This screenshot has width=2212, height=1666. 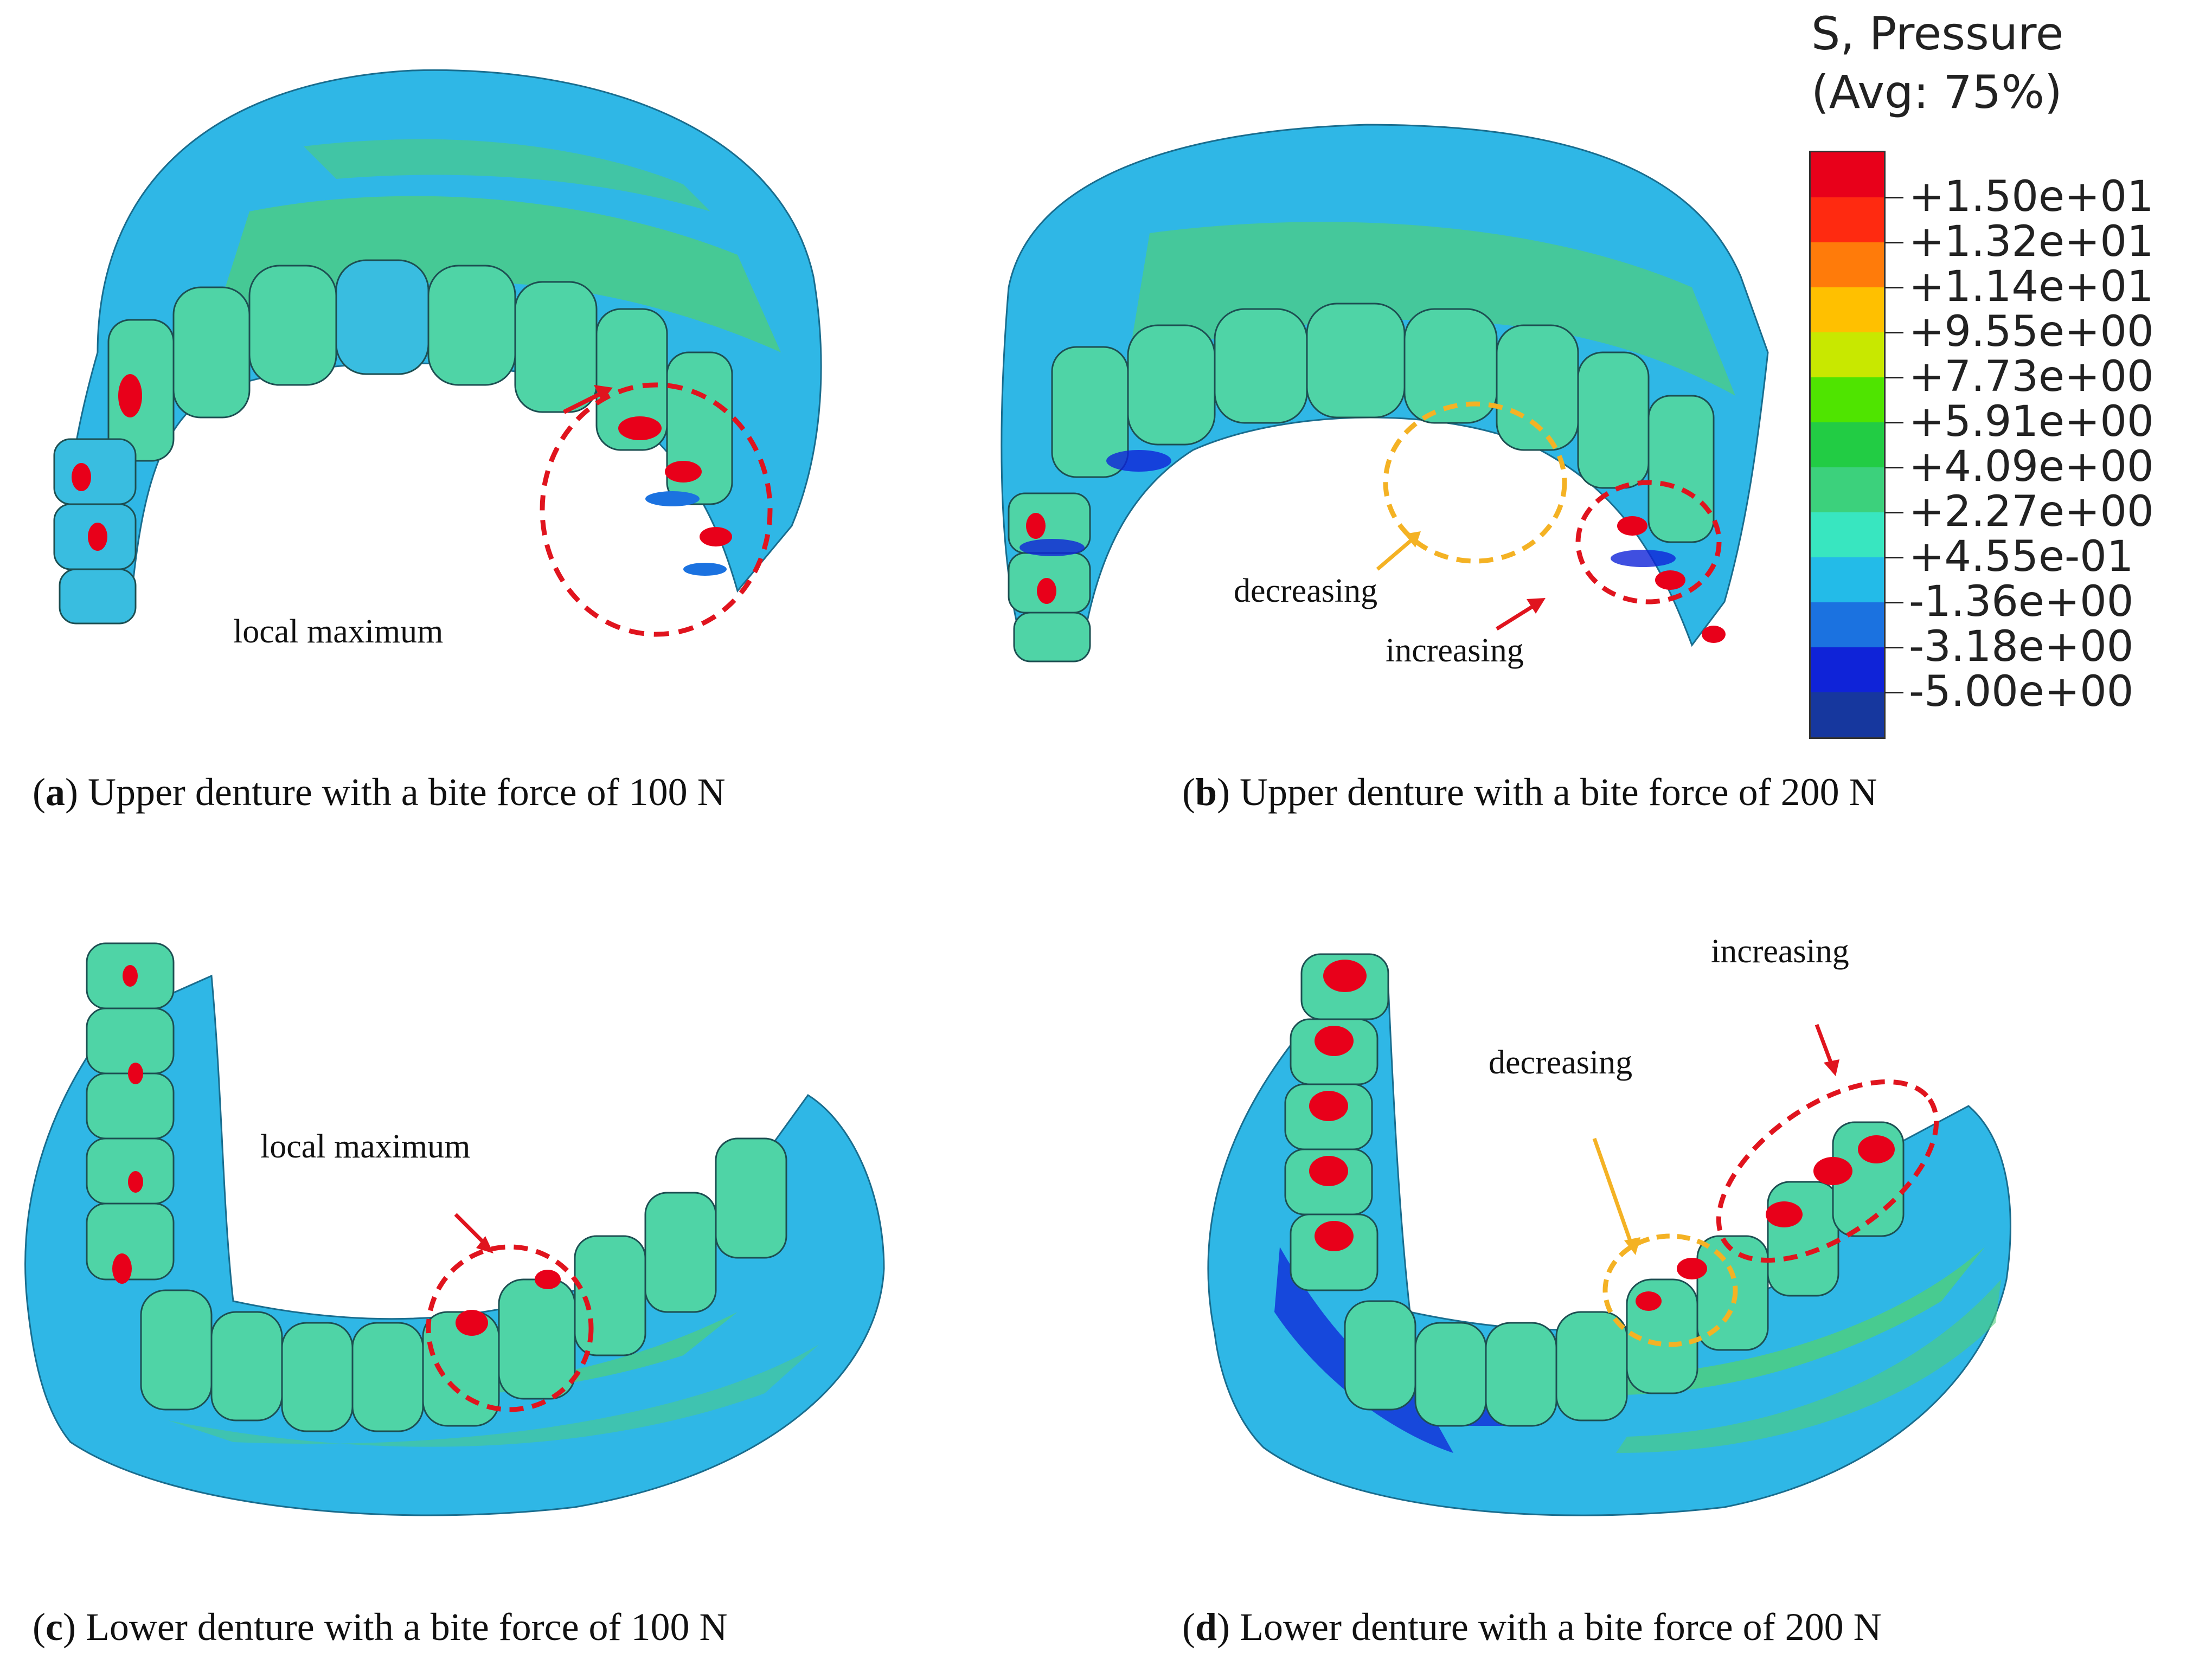 What do you see at coordinates (55, 792) in the screenshot?
I see `caption-a-letter: a` at bounding box center [55, 792].